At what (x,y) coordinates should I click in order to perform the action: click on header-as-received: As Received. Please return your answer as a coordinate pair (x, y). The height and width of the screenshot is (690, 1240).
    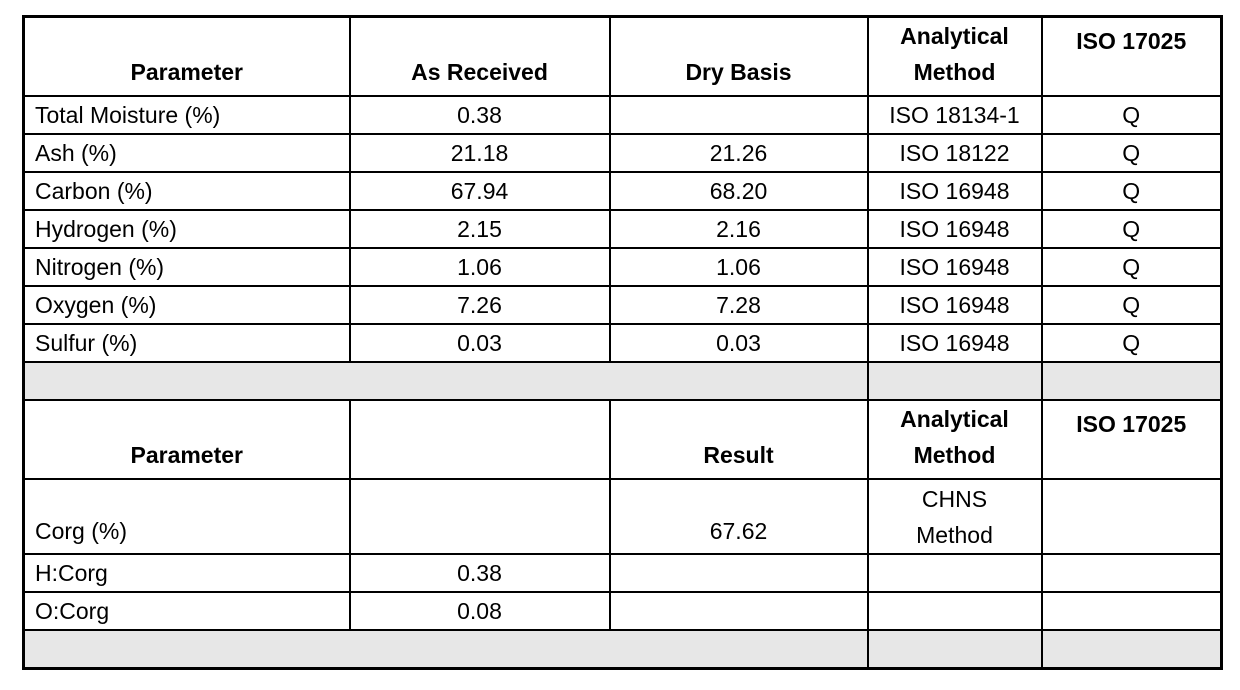
    Looking at the image, I should click on (479, 56).